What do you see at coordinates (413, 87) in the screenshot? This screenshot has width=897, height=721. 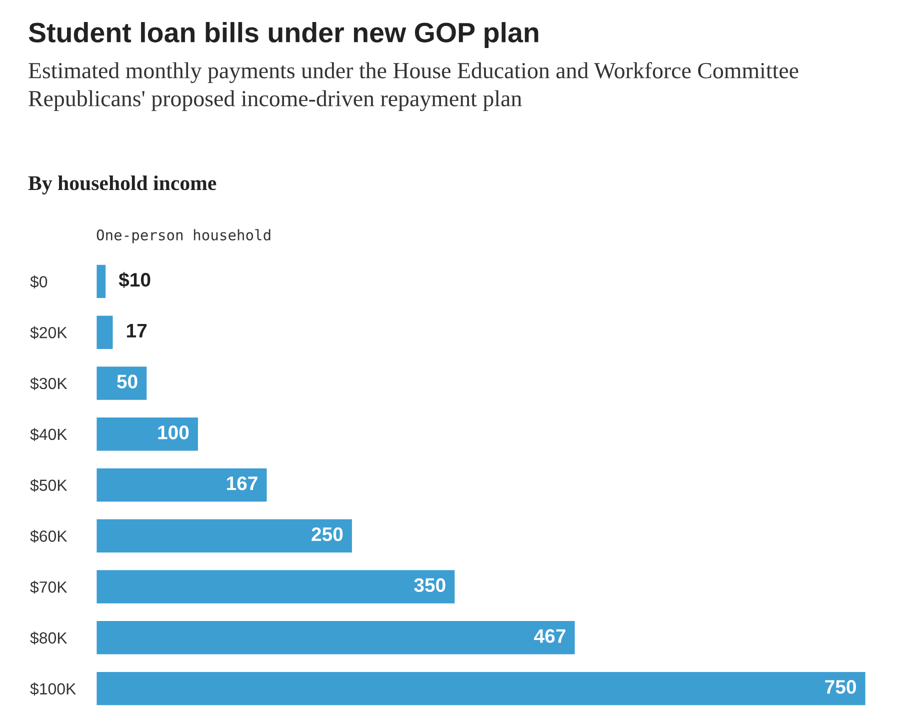 I see `chart-subtitle: Estimated monthly payments under the House Education and Workforce Committee Republicans' proposed income-driven repayment plan` at bounding box center [413, 87].